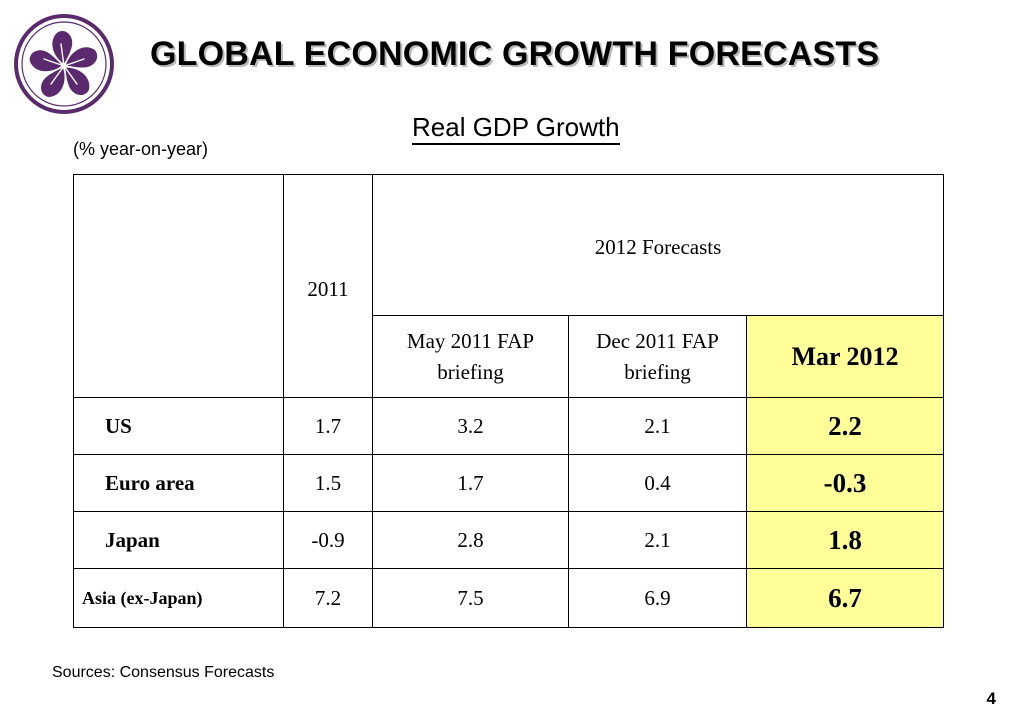  What do you see at coordinates (657, 598) in the screenshot?
I see `value-dec-2011-cell: 6.9` at bounding box center [657, 598].